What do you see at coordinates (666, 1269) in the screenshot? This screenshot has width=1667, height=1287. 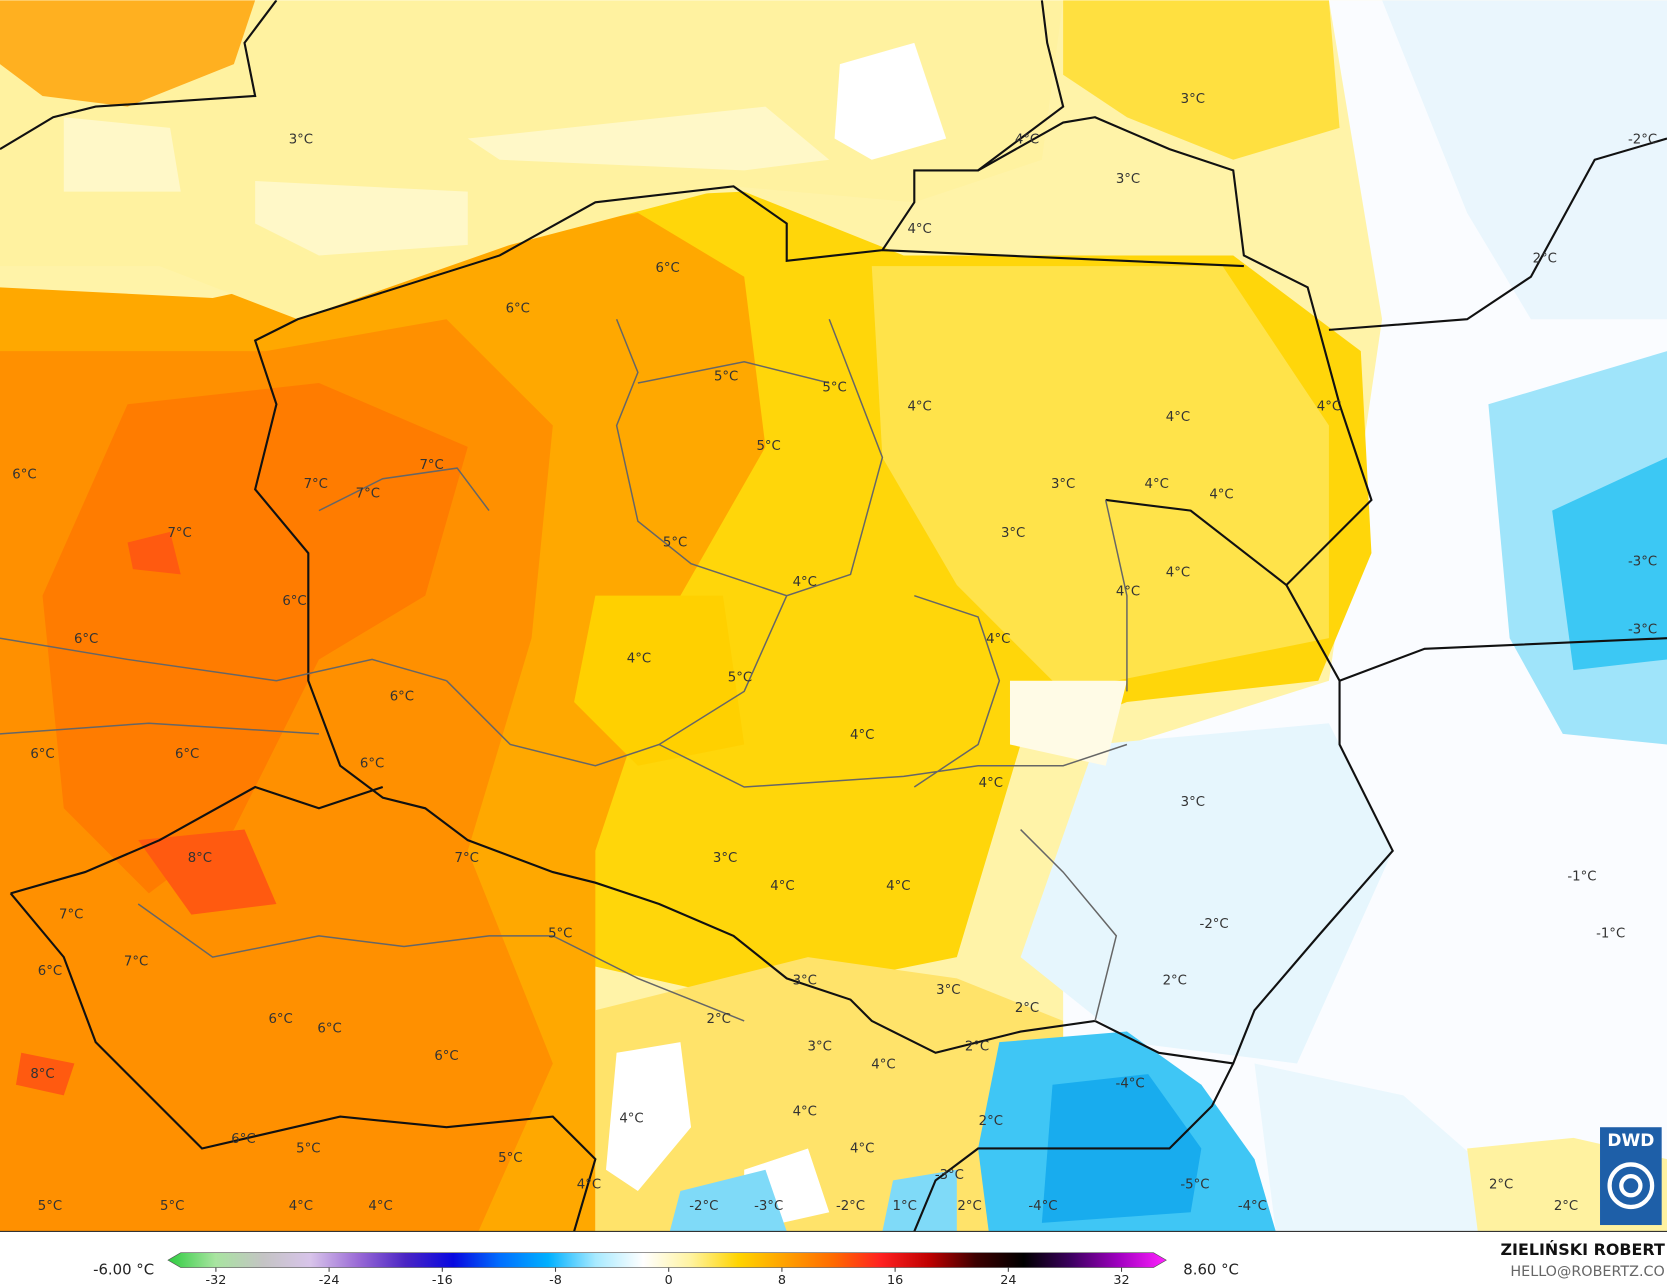 I see `colorbar: -6.00 °C 8.60 °C -32 -24 -16 -8 0 8 16 24 32` at bounding box center [666, 1269].